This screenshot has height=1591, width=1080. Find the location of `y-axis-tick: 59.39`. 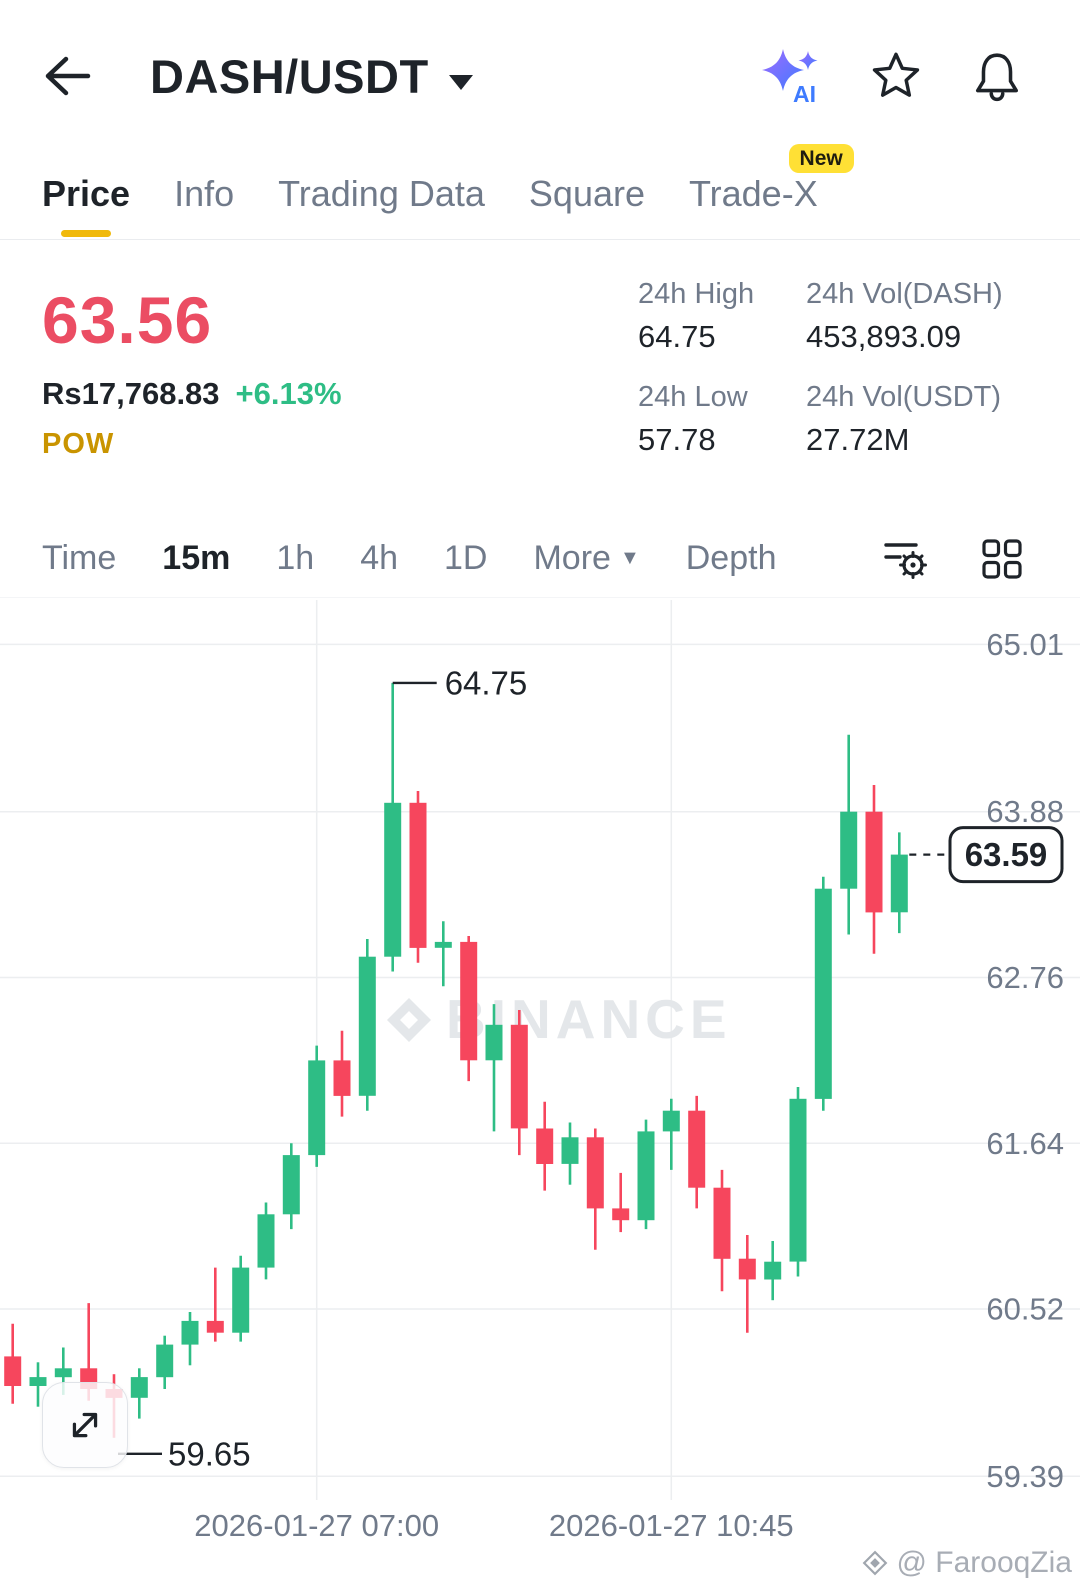

y-axis-tick: 59.39 is located at coordinates (1025, 1476).